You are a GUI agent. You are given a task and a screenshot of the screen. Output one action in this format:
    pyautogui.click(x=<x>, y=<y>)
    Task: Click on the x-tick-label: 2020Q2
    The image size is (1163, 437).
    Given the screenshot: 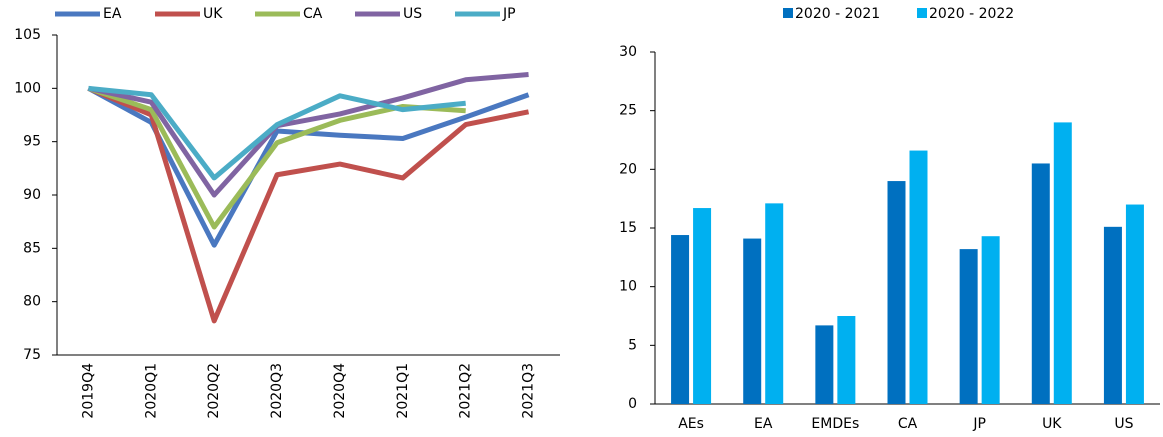 What is the action you would take?
    pyautogui.click(x=214, y=391)
    